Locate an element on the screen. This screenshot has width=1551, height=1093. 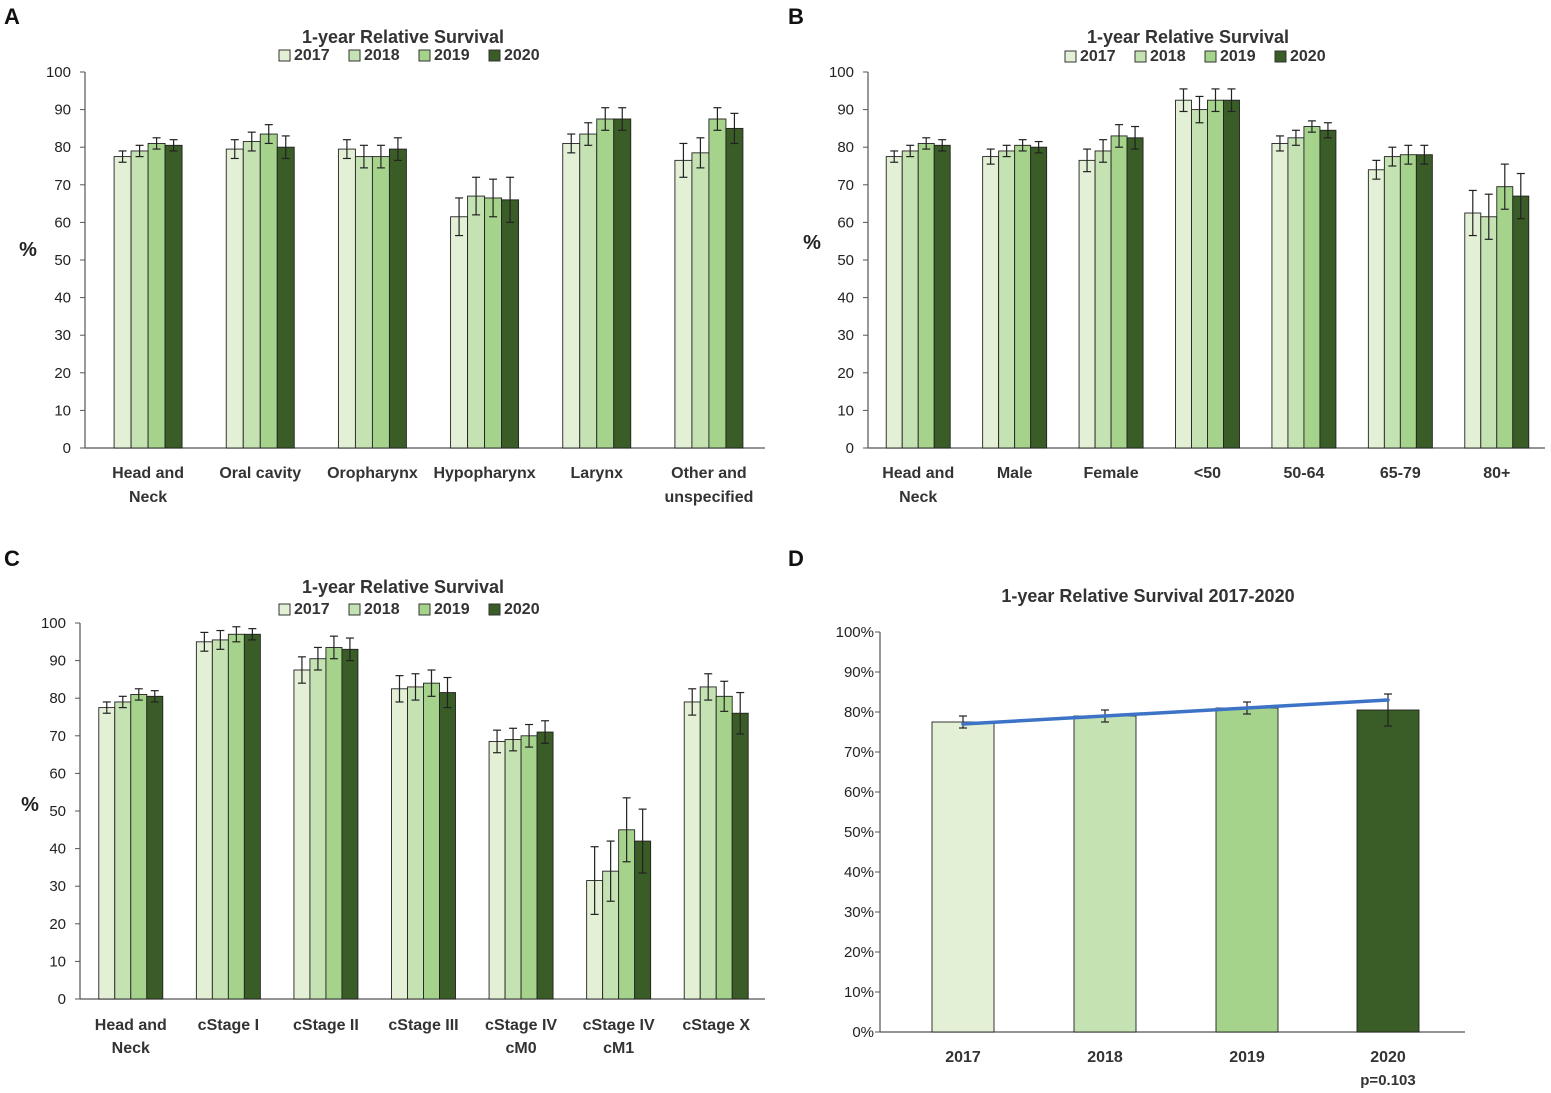
y-tick-label: 0% is located at coordinates (863, 1032).